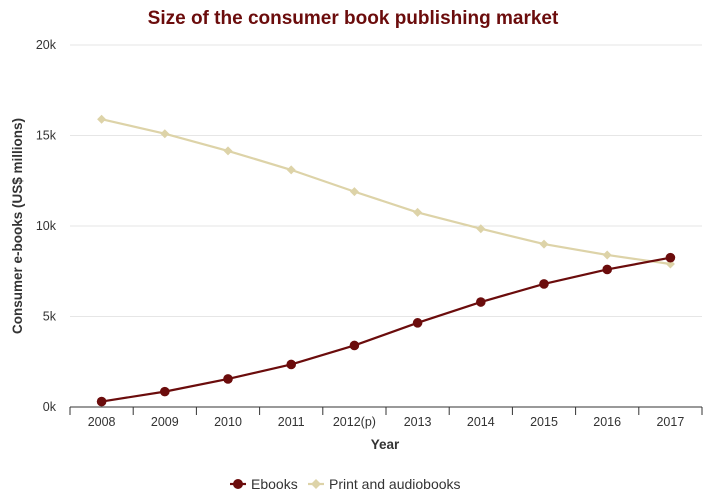 Image resolution: width=710 pixels, height=499 pixels. I want to click on x-tick-label-8: 2016, so click(607, 422).